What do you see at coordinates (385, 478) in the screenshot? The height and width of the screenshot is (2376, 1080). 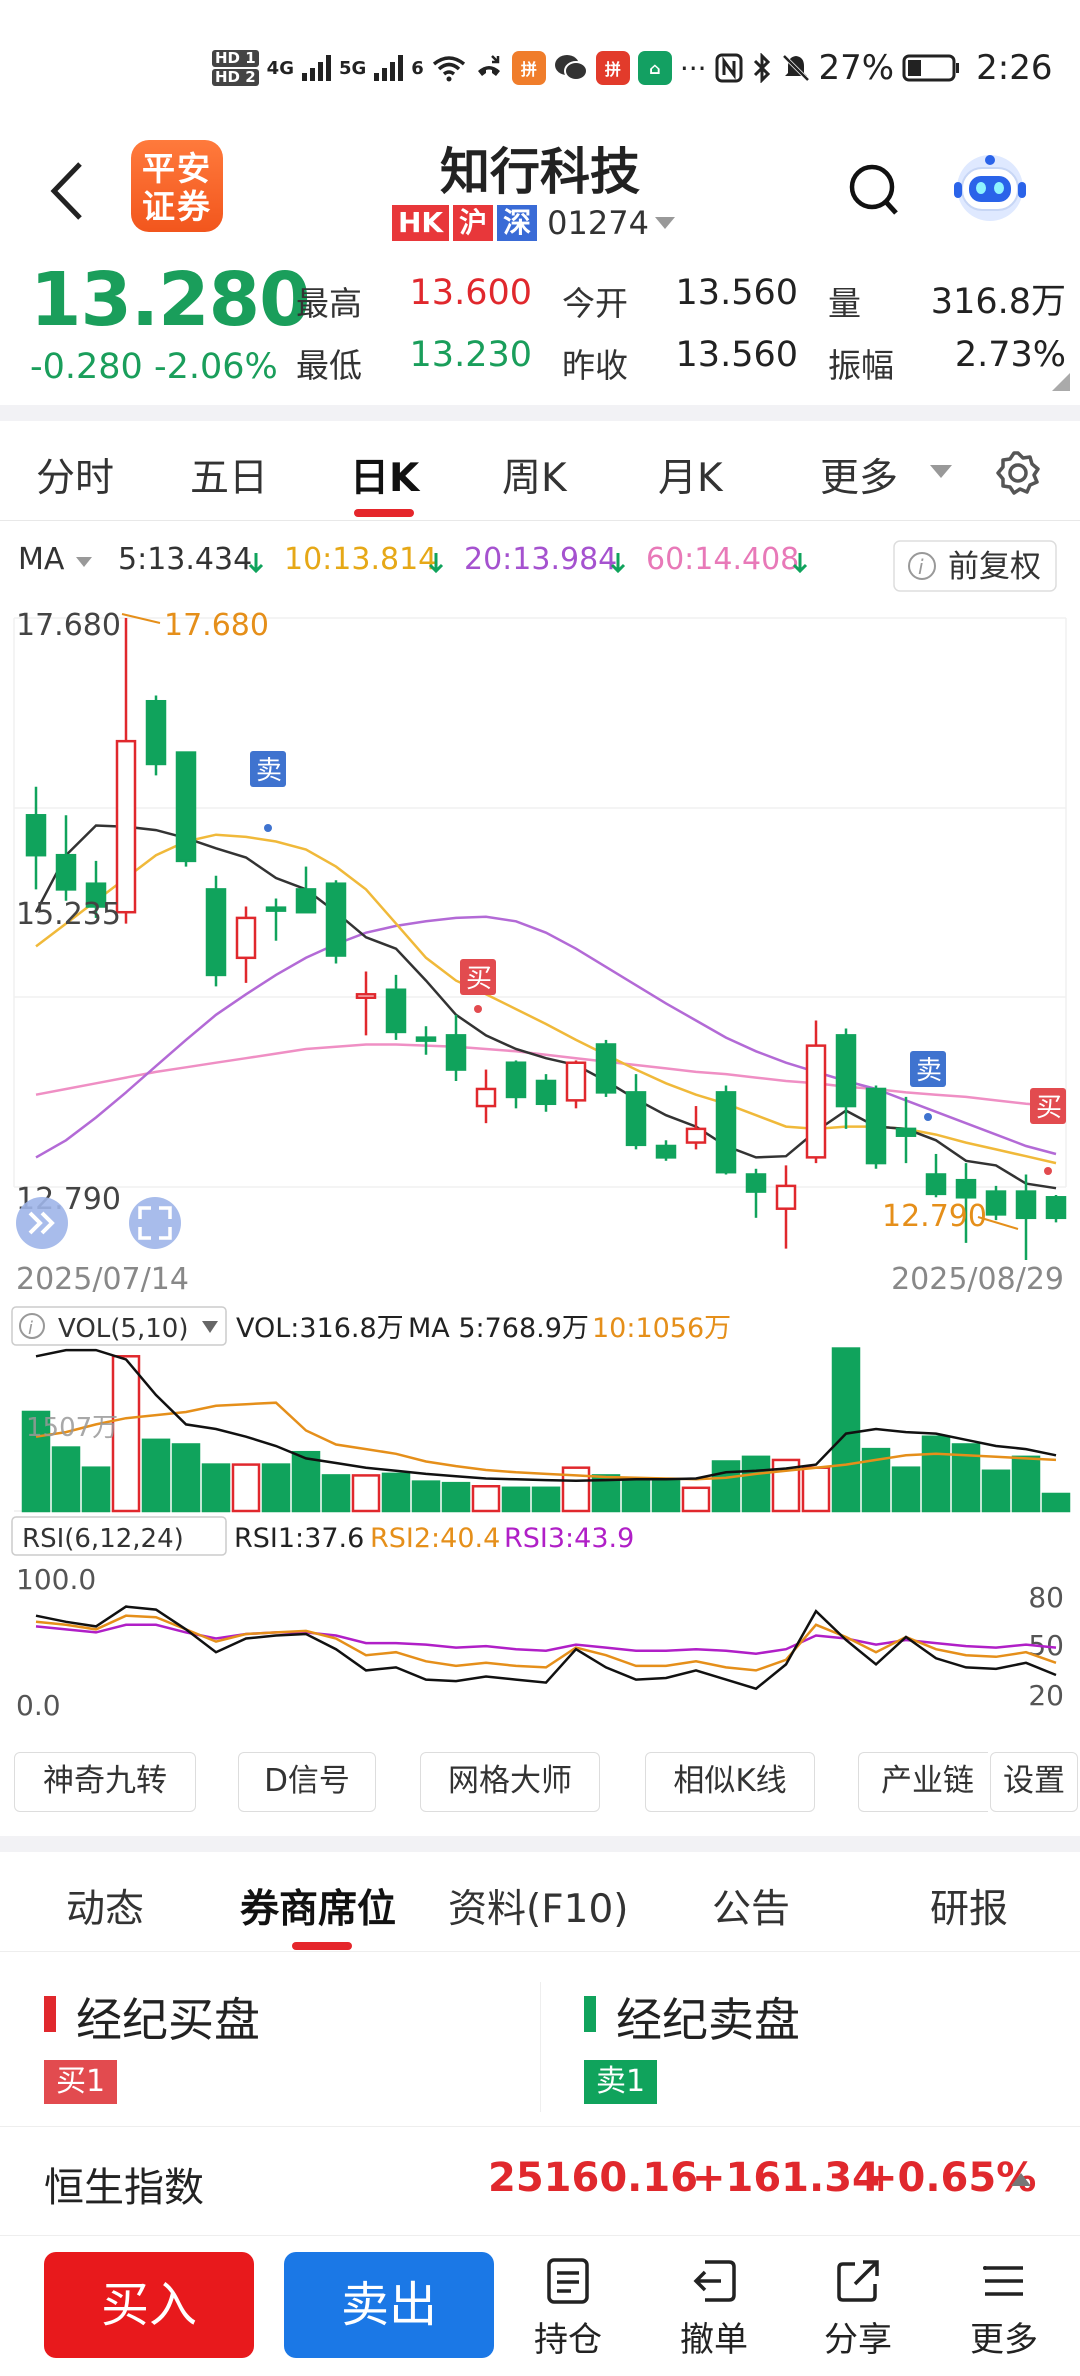 I see `tab-daily-k: 日K` at bounding box center [385, 478].